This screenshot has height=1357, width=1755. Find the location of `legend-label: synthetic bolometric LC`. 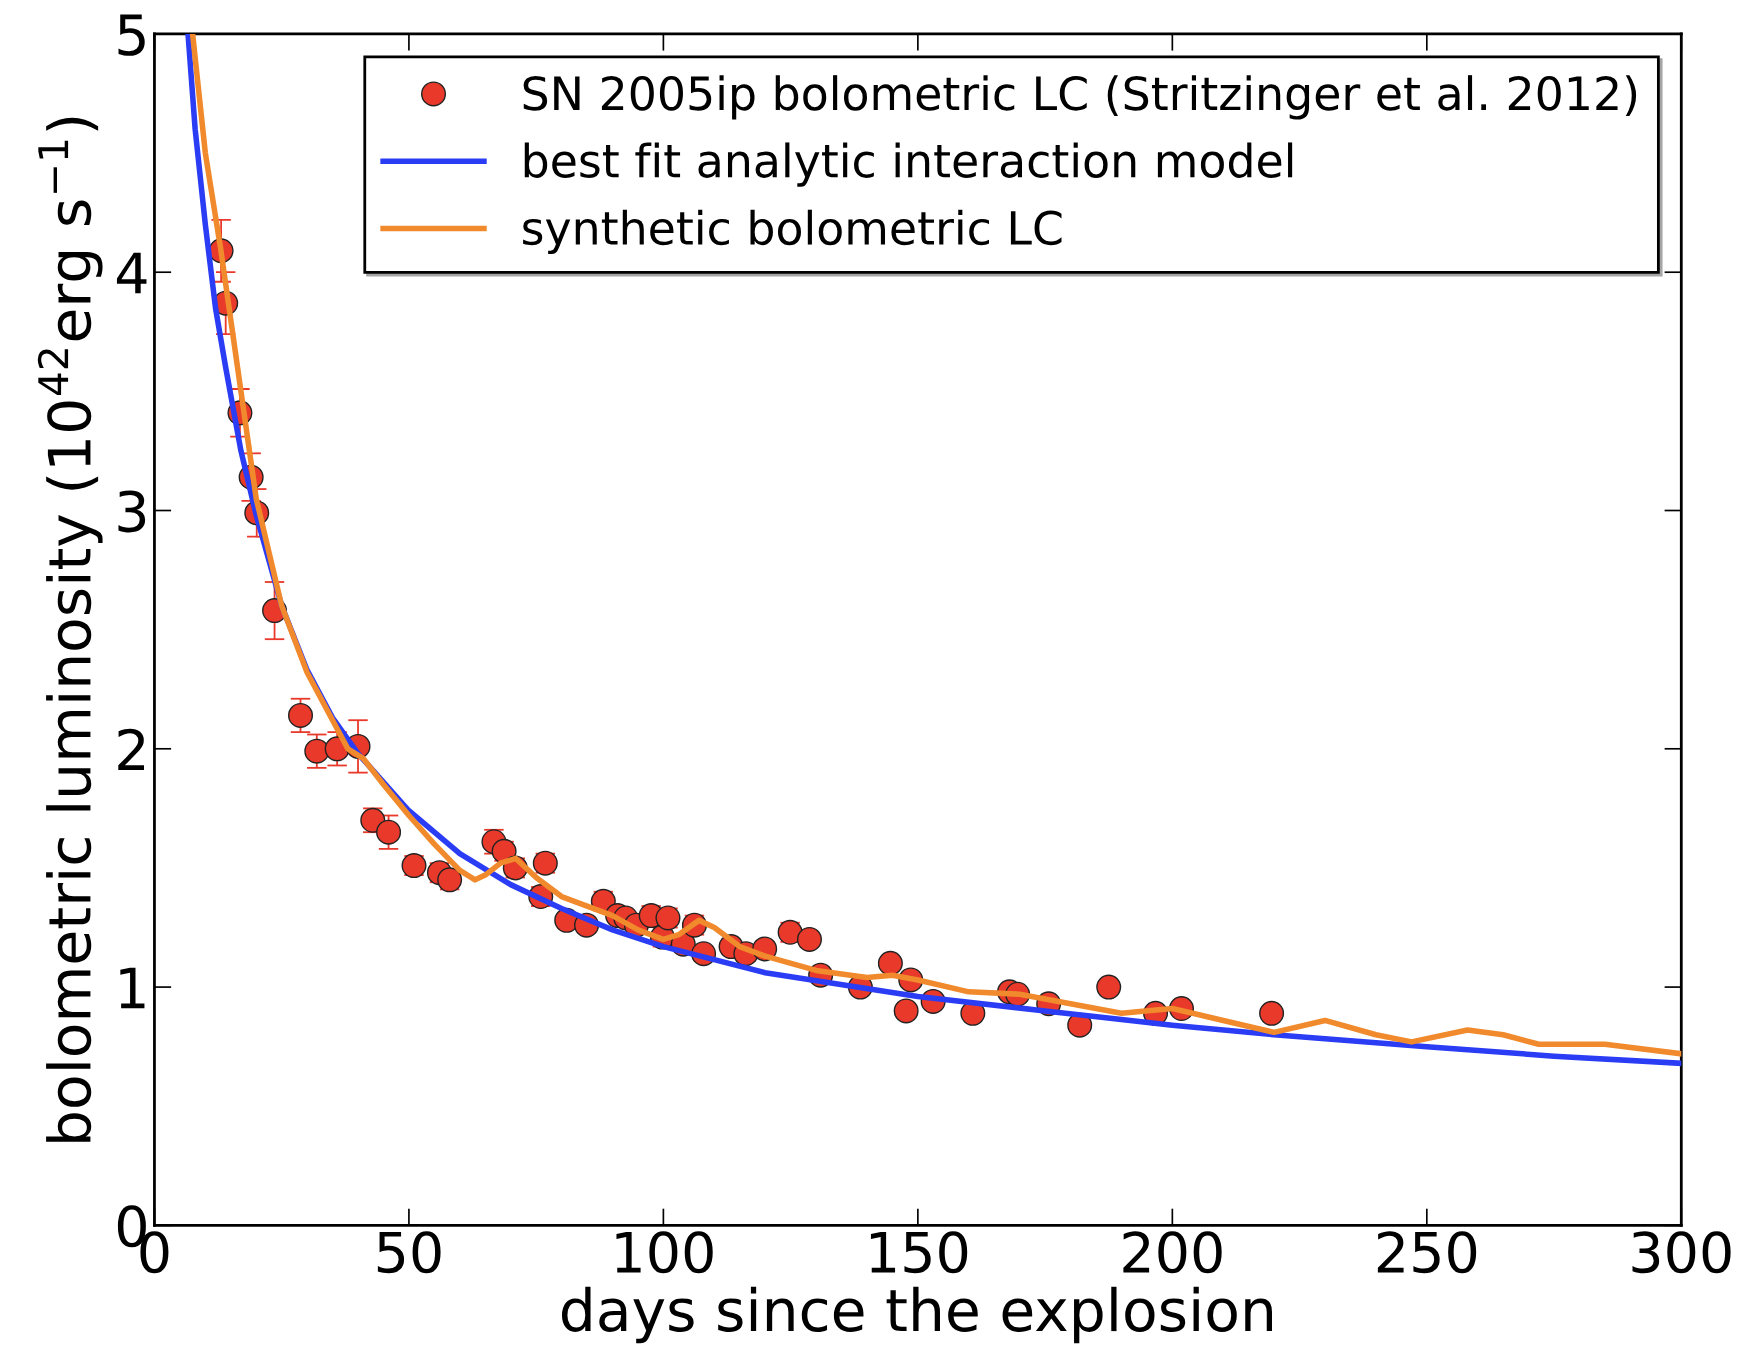

legend-label: synthetic bolometric LC is located at coordinates (792, 232).